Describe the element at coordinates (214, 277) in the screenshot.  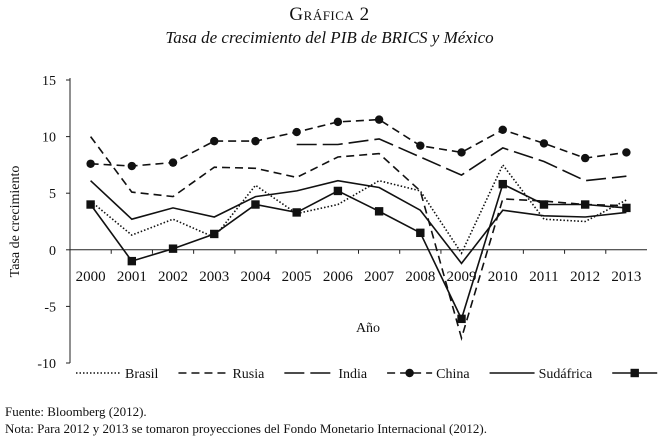
I see `x-tick-label: 2003` at that location.